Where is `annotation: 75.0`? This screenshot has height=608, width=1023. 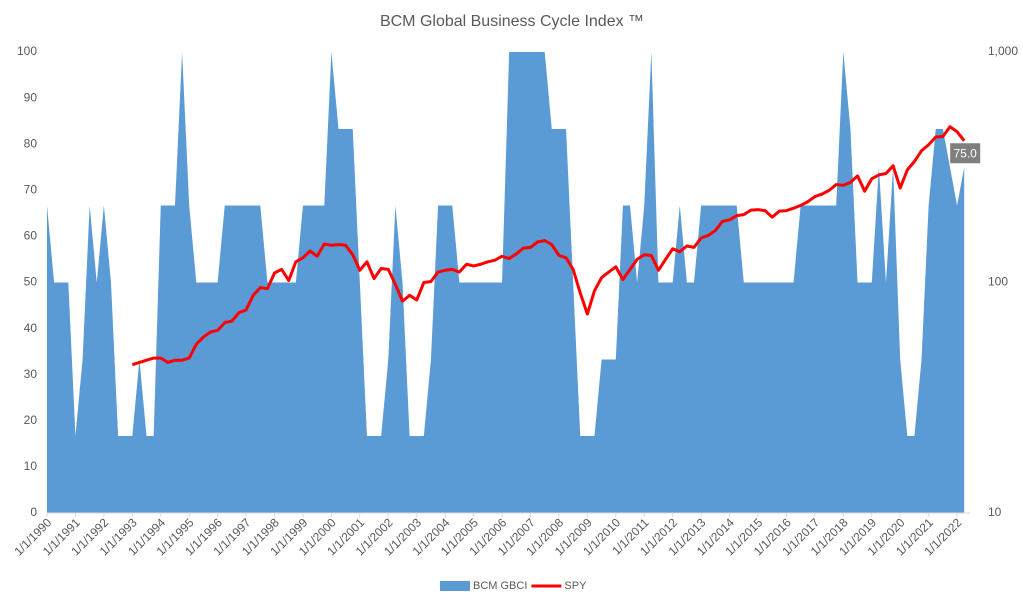
annotation: 75.0 is located at coordinates (966, 153).